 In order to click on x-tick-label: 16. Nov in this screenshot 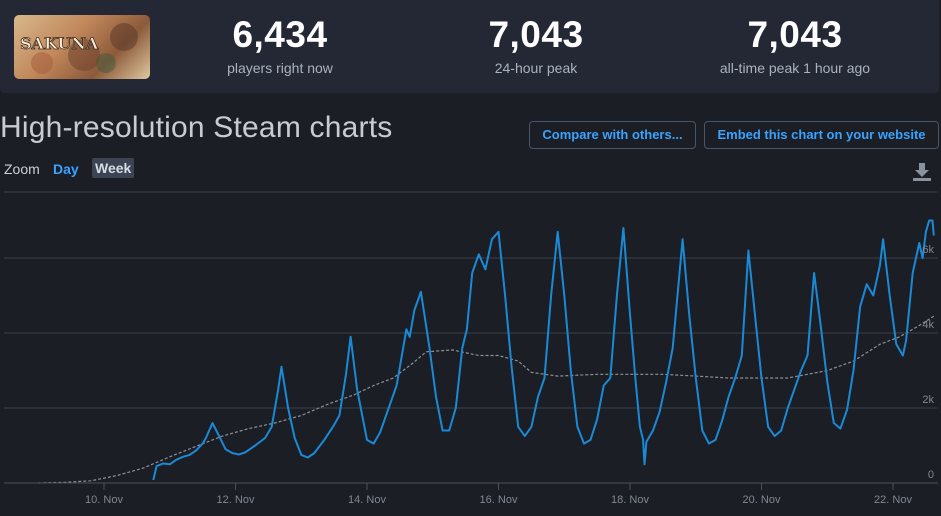, I will do `click(499, 500)`.